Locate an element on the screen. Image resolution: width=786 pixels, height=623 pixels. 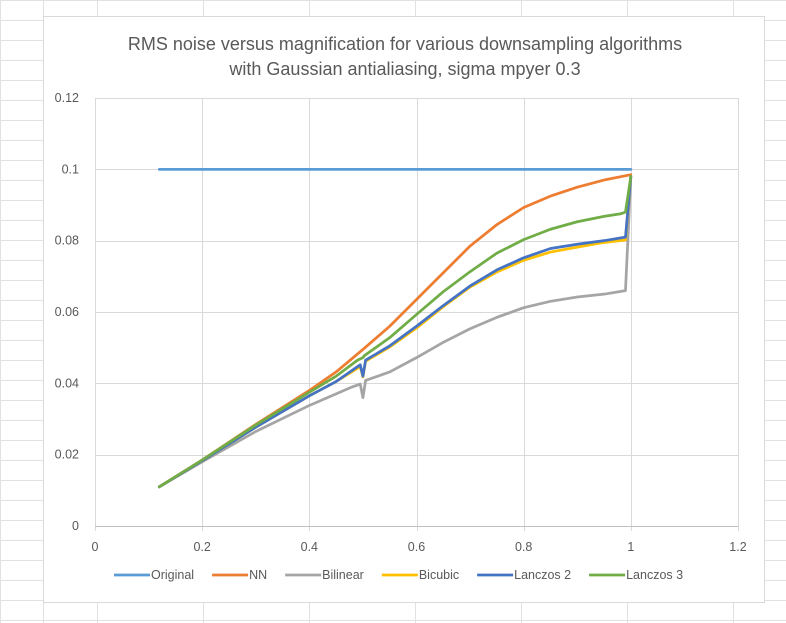
legend-item-original: Original is located at coordinates (154, 575).